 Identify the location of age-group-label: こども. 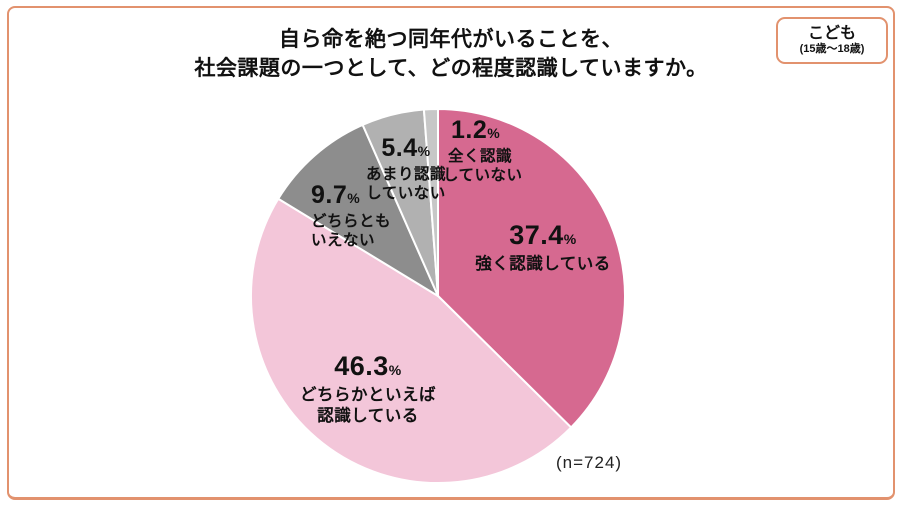
(831, 33).